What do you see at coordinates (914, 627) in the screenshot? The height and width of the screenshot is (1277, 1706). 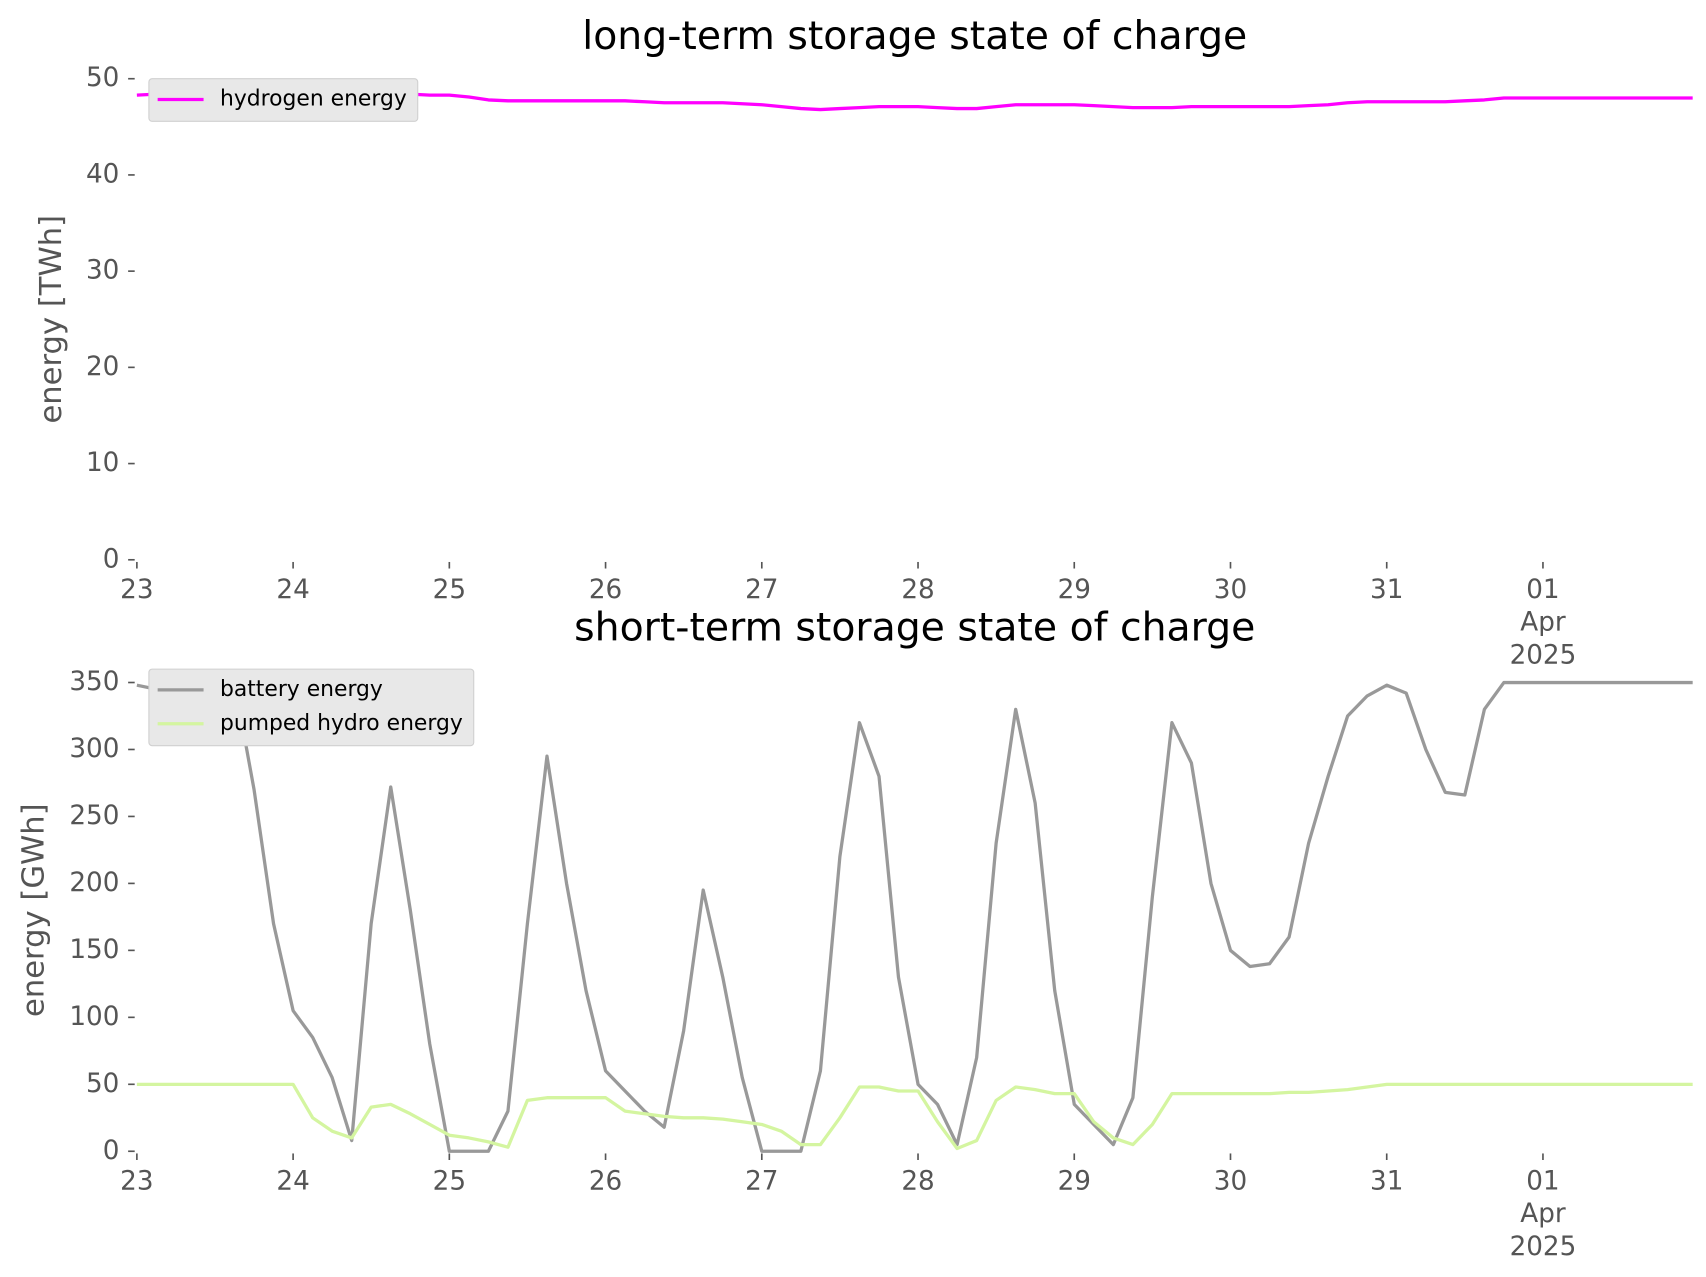 I see `chart-title: short-term storage state of charge` at bounding box center [914, 627].